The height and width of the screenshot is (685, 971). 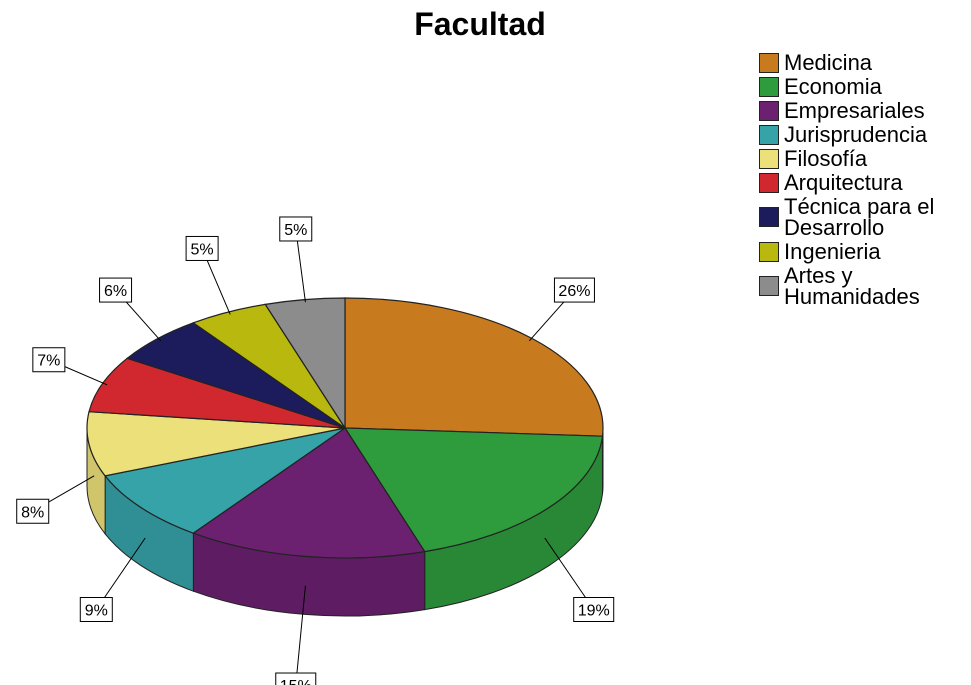 I want to click on data-label-7: 5%, so click(x=202, y=249).